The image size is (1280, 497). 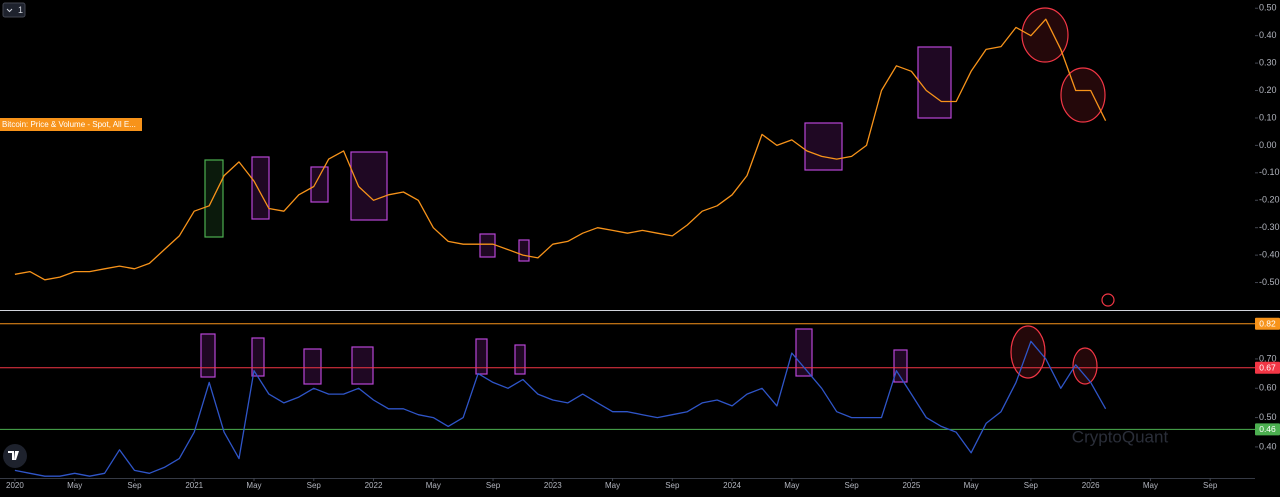 I want to click on y-tick-label: -0.50, so click(x=1269, y=282).